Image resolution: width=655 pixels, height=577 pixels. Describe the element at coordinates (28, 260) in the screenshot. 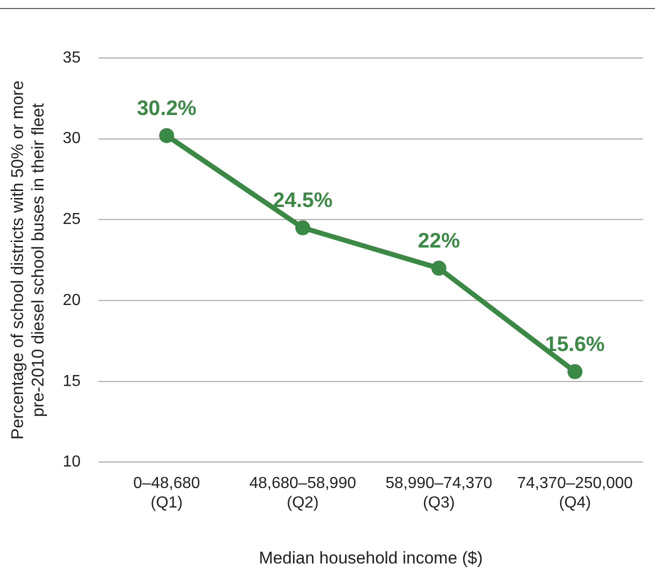

I see `y-axis-title: Percentage of school districts with 50% or more pre-2010 diesel school buses in their fleet` at that location.